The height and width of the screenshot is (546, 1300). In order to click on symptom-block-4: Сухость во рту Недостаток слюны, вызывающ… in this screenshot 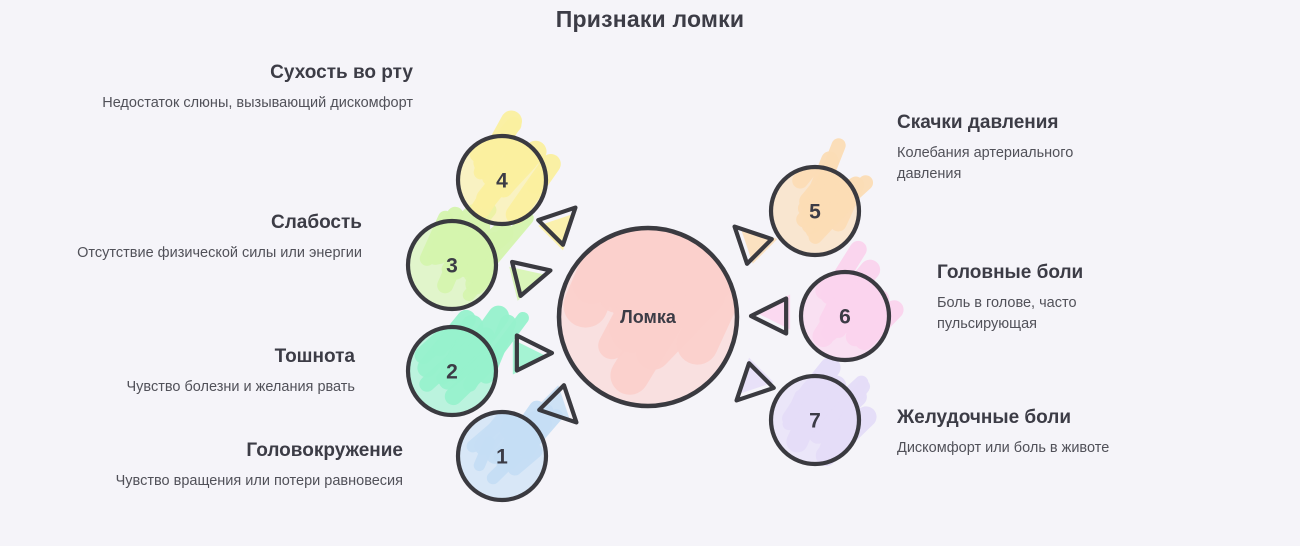, I will do `click(236, 87)`.